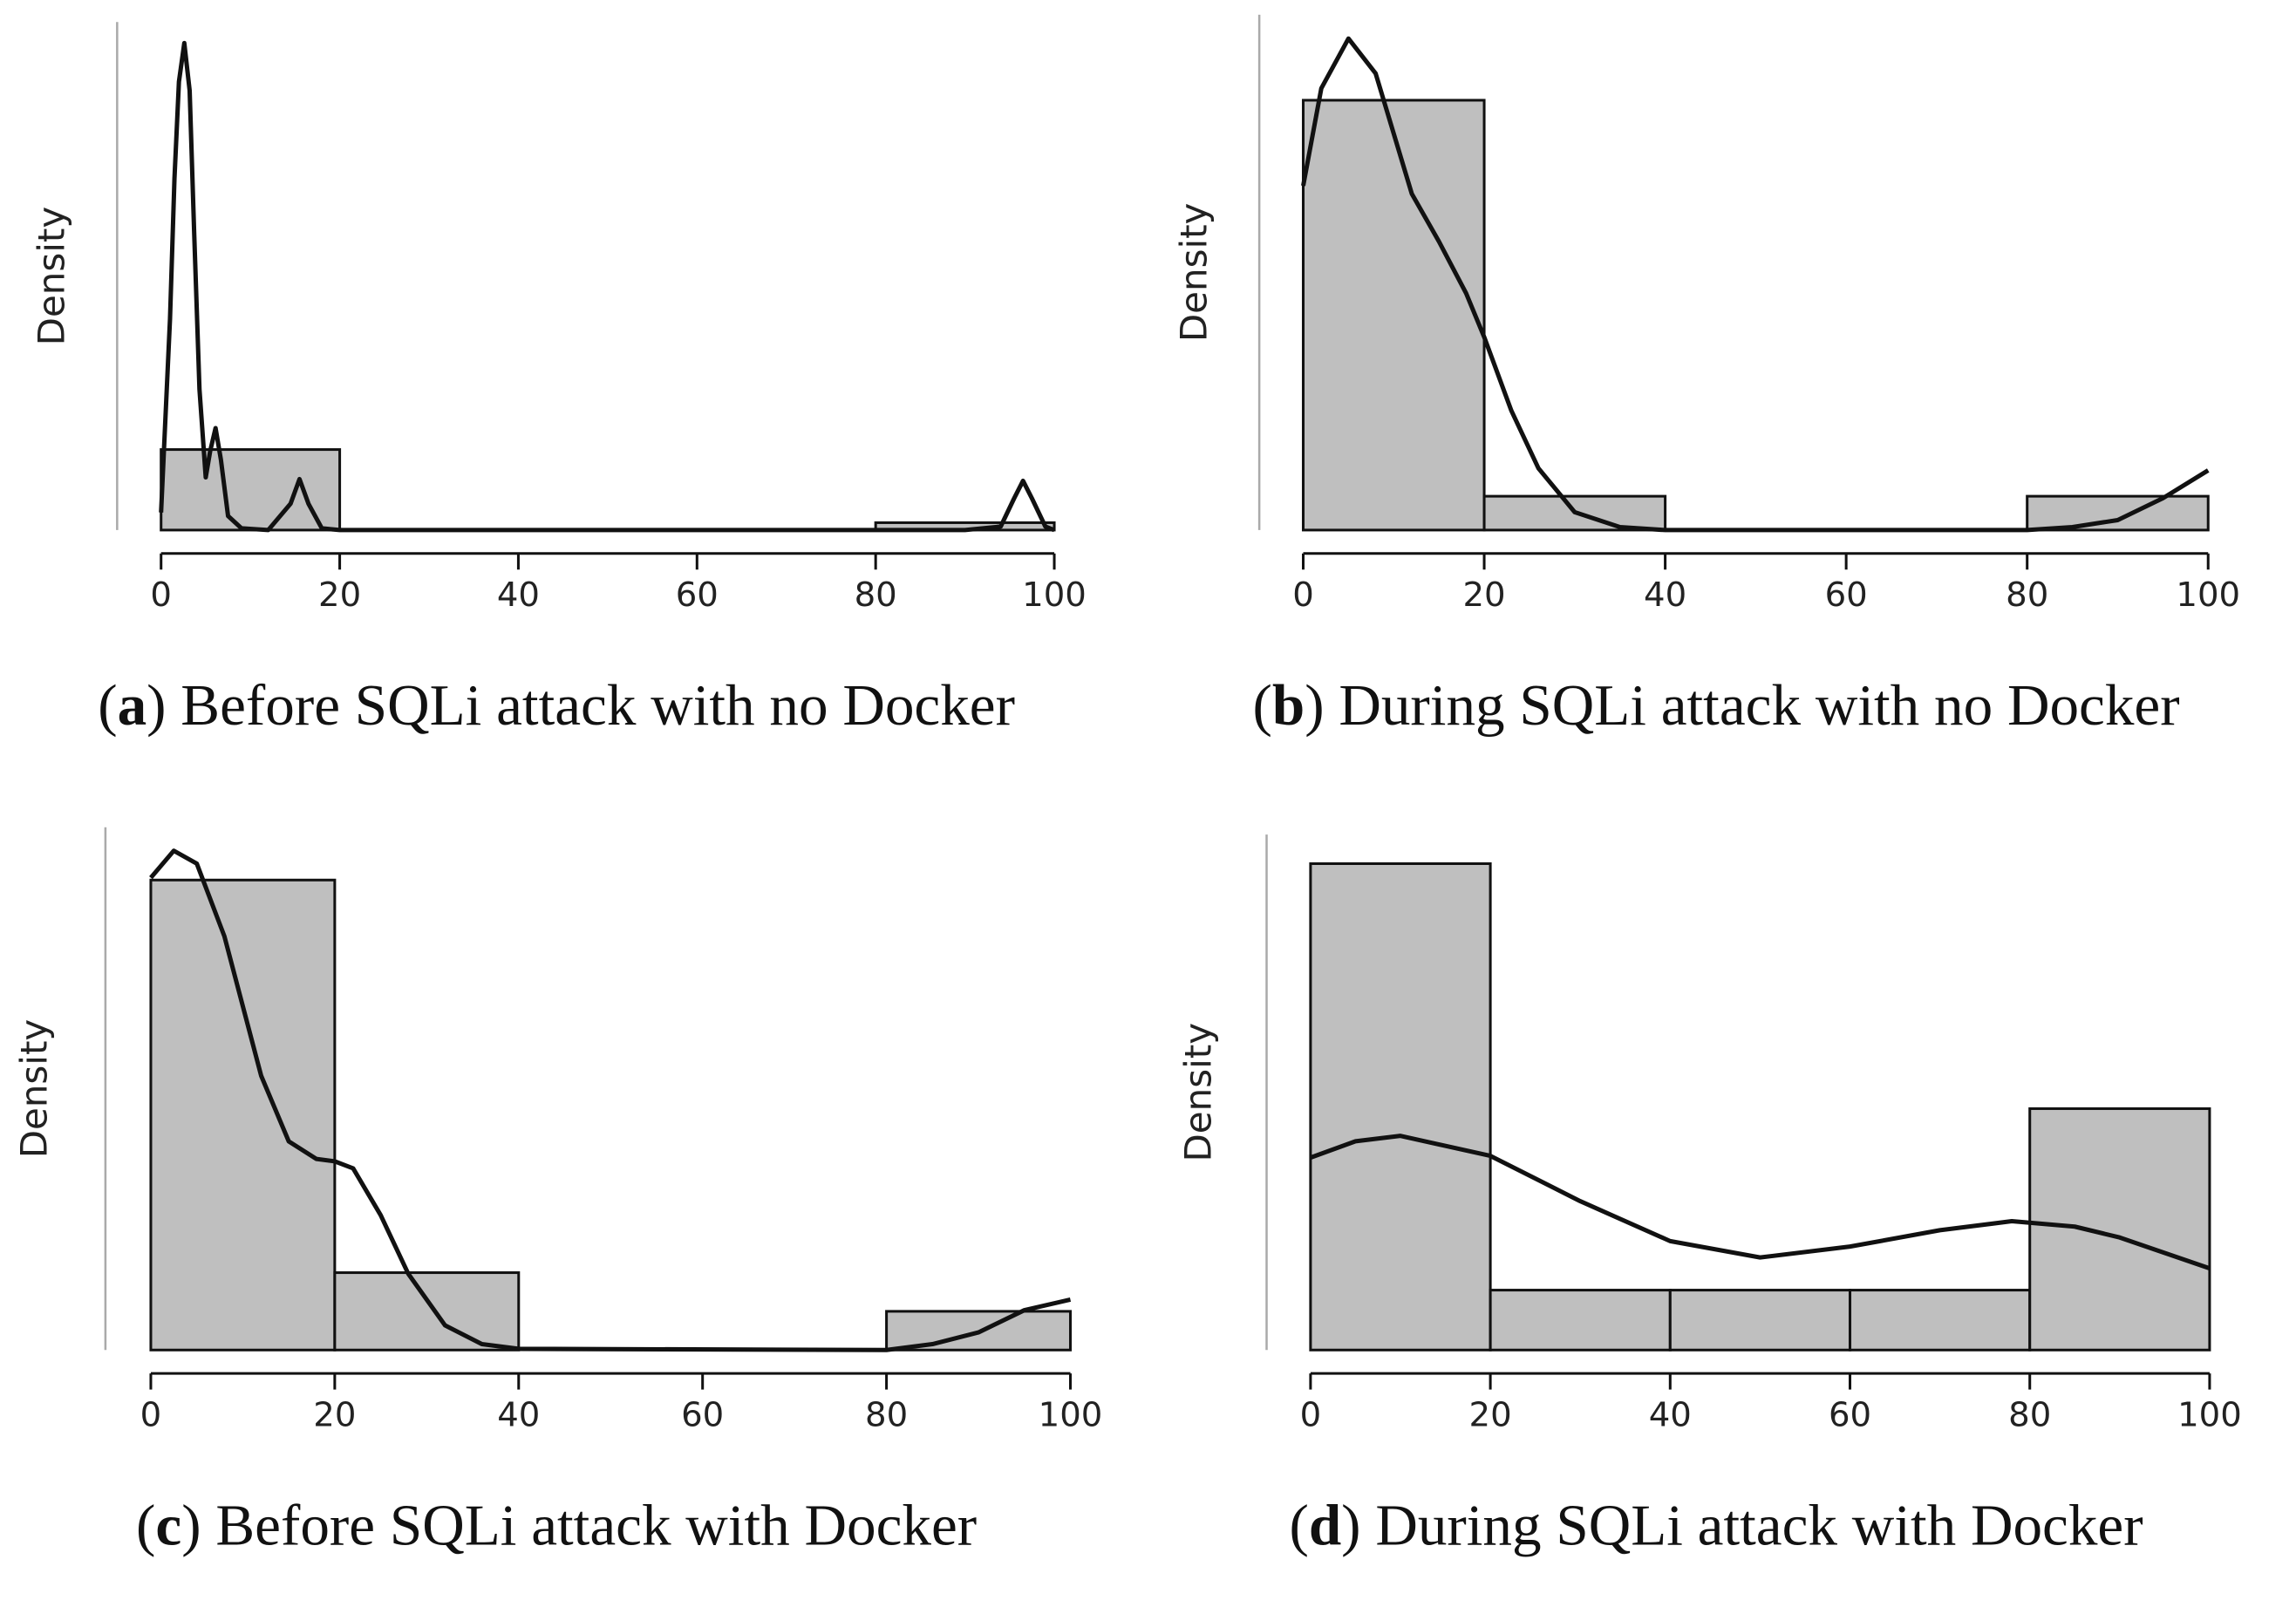 This screenshot has width=2296, height=1607. Describe the element at coordinates (579, 1525) in the screenshot. I see `caption-part: ) Before SQLi attack with Docker` at that location.